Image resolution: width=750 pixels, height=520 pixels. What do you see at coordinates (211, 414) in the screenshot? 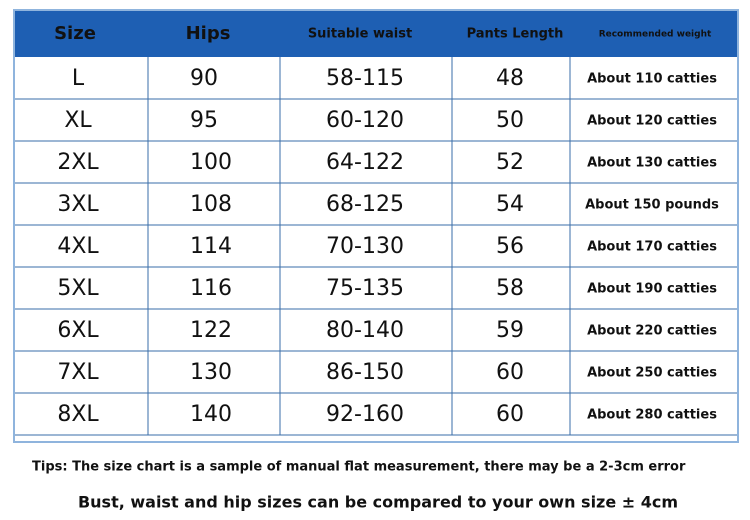
I see `table-cell: 140` at bounding box center [211, 414].